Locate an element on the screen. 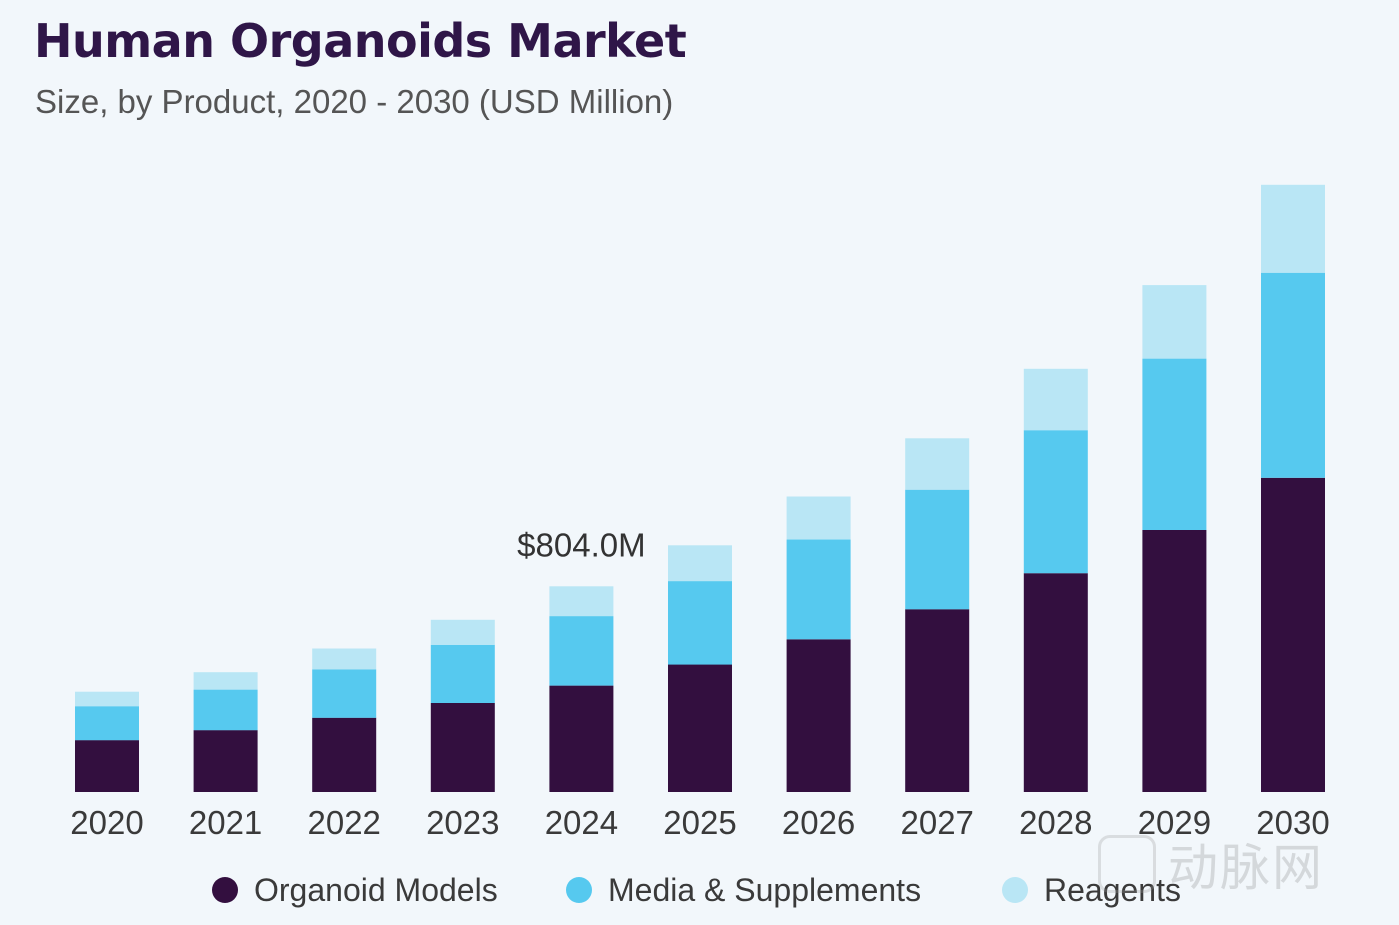  x-tick-label-2022: 2022 is located at coordinates (343, 822).